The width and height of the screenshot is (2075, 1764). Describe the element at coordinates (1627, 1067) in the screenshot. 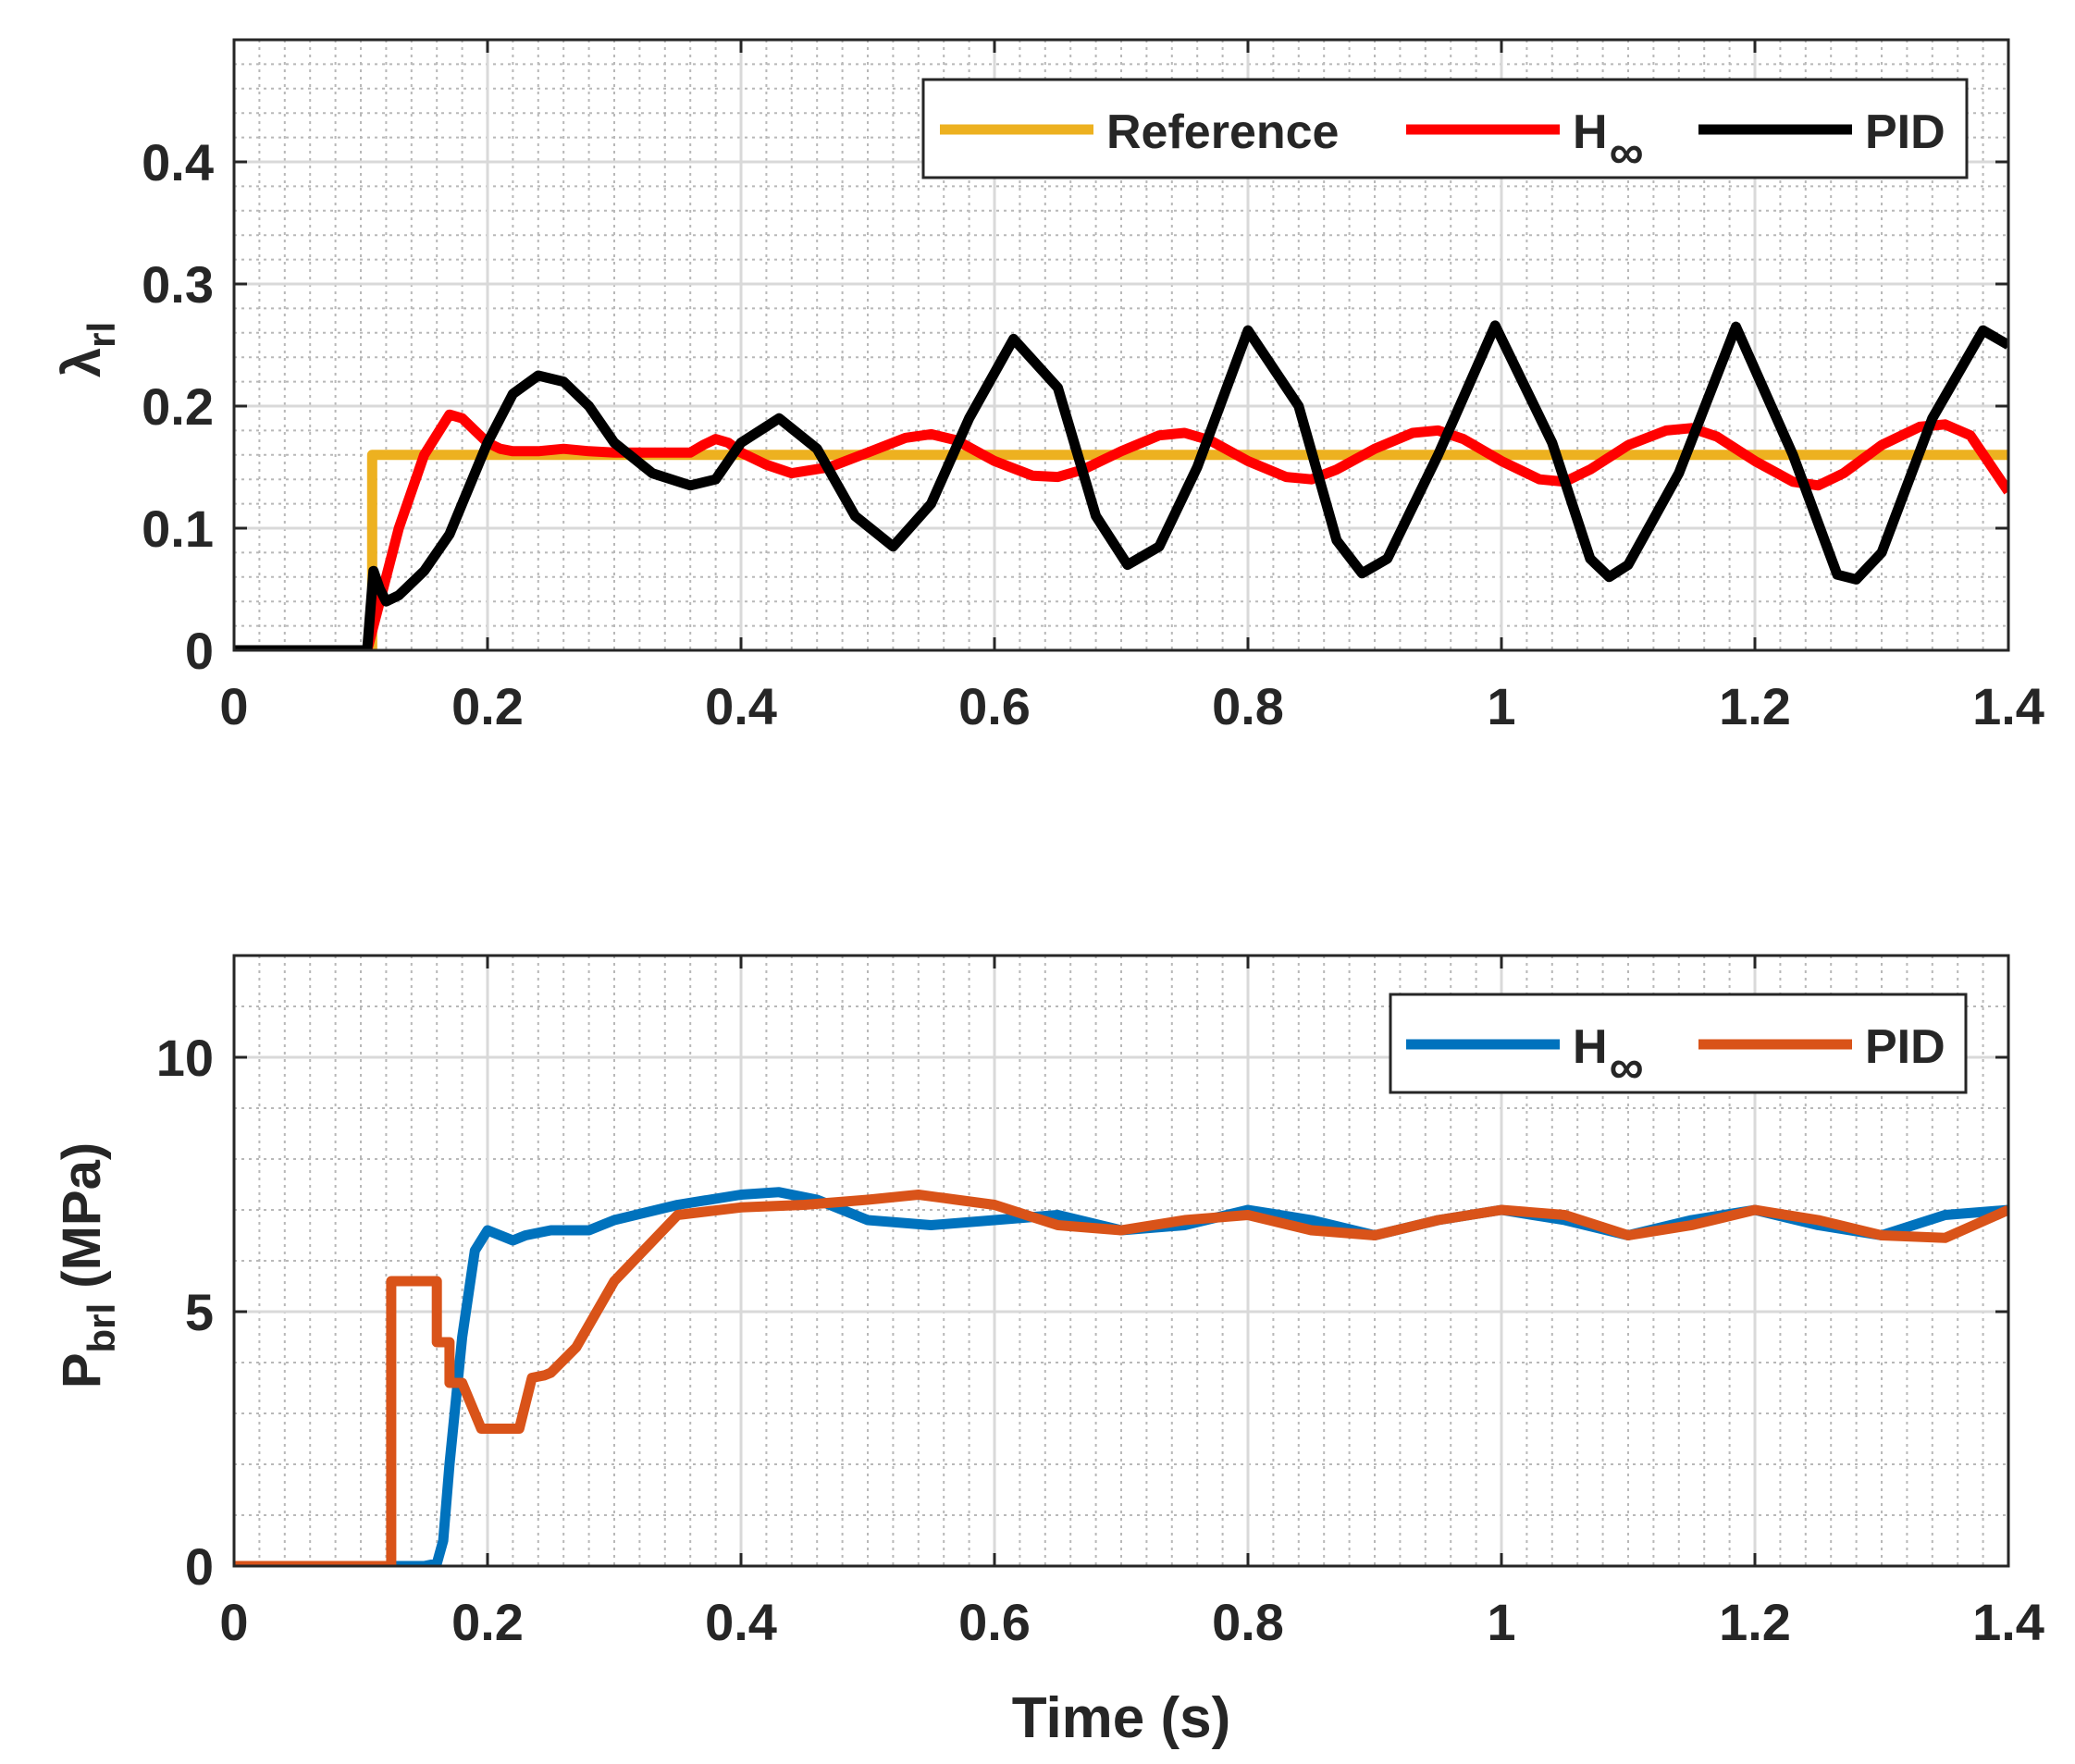

I see `bottom-legend-hinf-label-sub: ∞` at that location.